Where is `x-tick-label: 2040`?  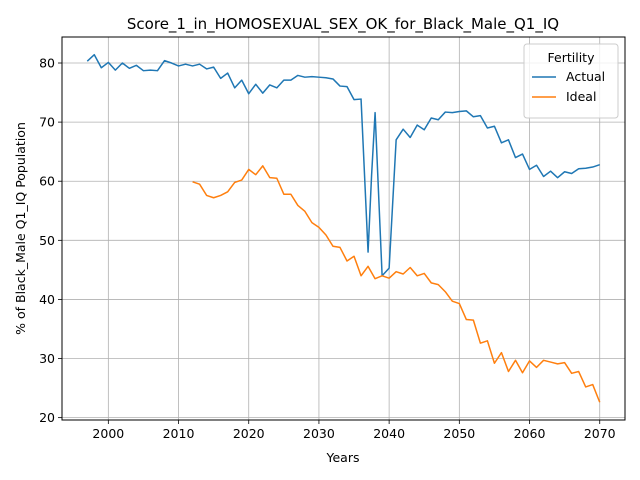
x-tick-label: 2040 is located at coordinates (389, 433).